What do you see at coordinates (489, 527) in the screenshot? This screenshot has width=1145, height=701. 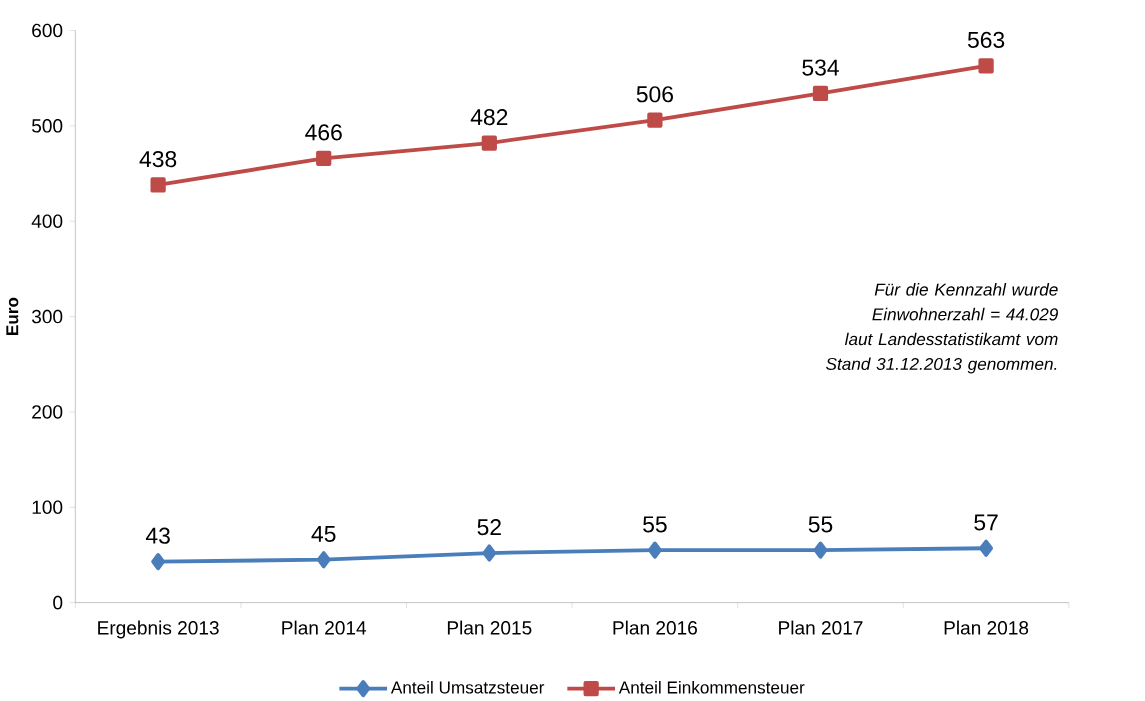 I see `data-label: 52` at bounding box center [489, 527].